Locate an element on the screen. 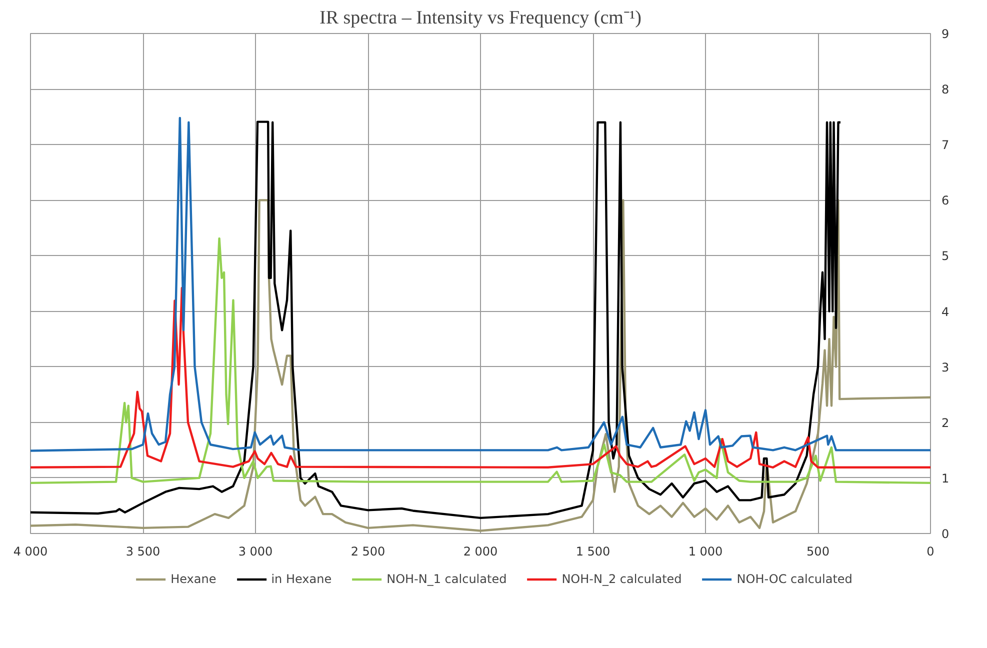 This screenshot has height=648, width=987. x-tick-label: 1 000 is located at coordinates (705, 551).